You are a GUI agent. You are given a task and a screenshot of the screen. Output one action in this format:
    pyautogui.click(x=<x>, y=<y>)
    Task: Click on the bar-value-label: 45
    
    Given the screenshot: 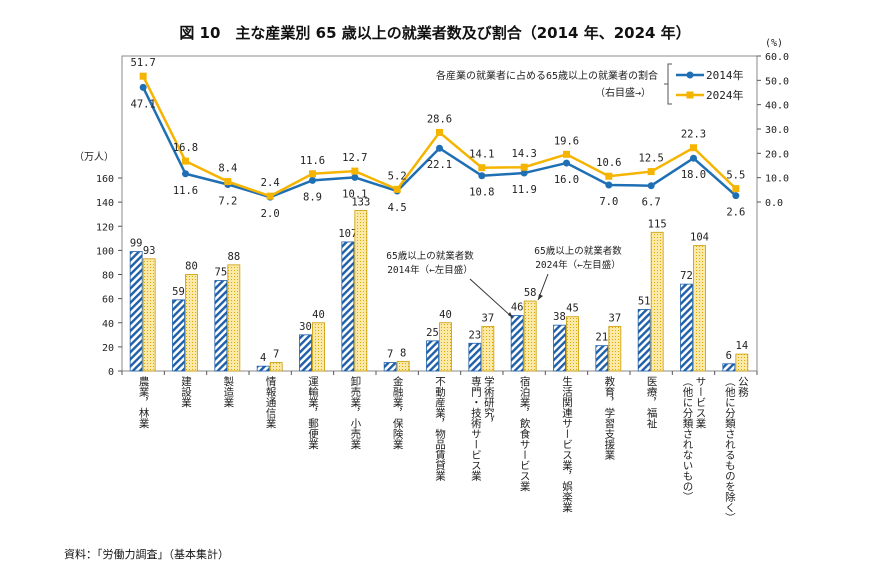 What is the action you would take?
    pyautogui.click(x=572, y=309)
    